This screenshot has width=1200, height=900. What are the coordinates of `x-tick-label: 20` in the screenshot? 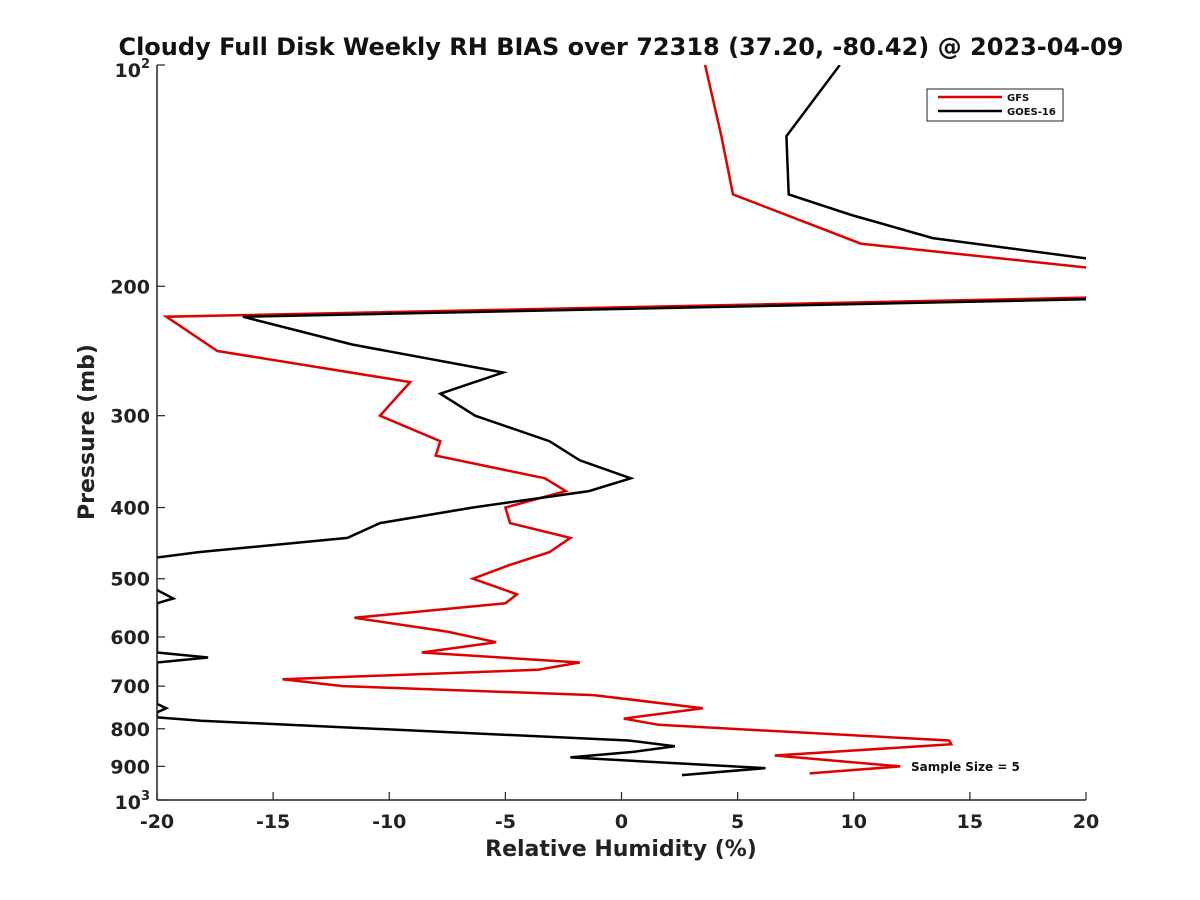 It's located at (1086, 822).